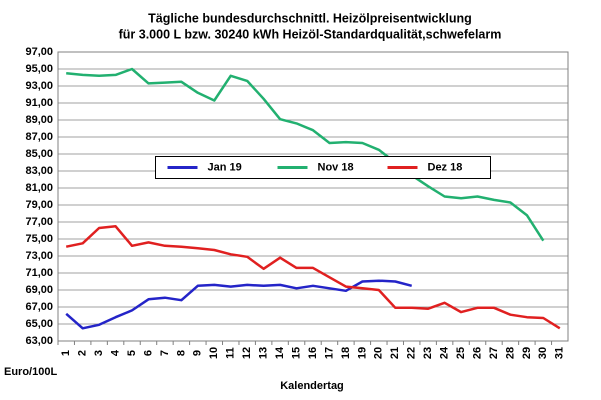  What do you see at coordinates (30, 372) in the screenshot?
I see `y-axis-label: Euro/100L` at bounding box center [30, 372].